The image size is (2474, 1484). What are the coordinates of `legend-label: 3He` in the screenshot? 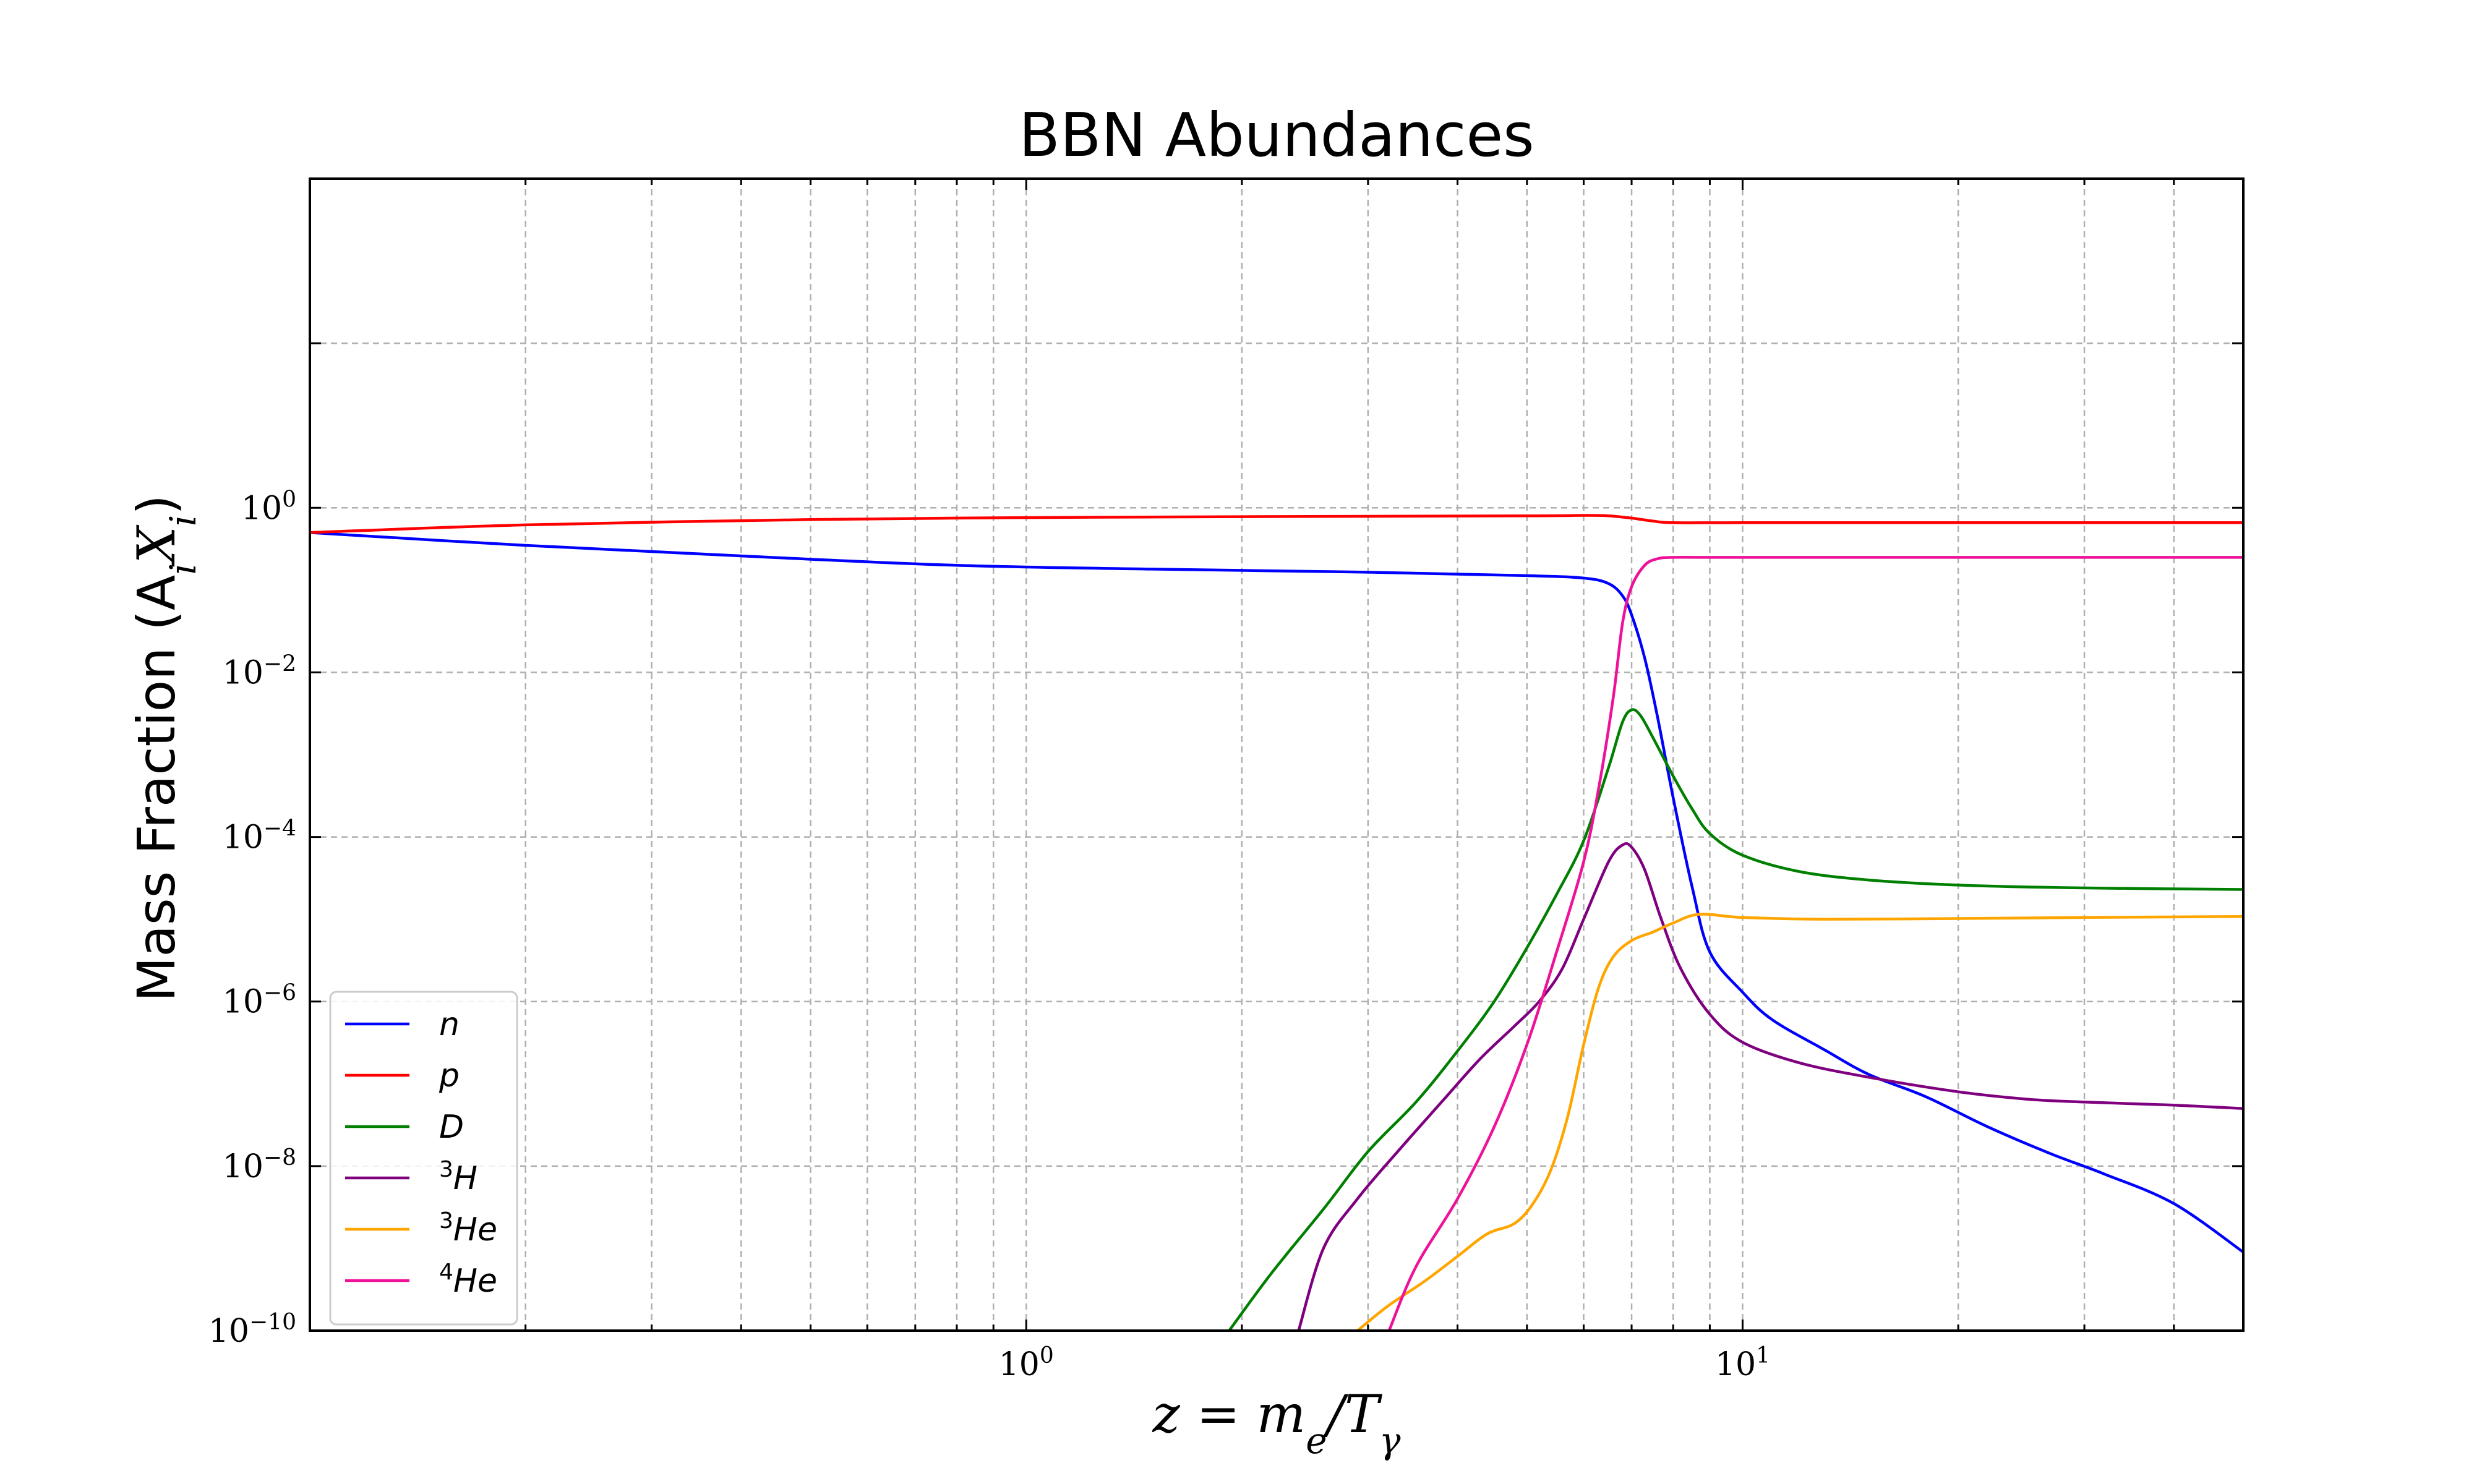 It's located at (468, 1228).